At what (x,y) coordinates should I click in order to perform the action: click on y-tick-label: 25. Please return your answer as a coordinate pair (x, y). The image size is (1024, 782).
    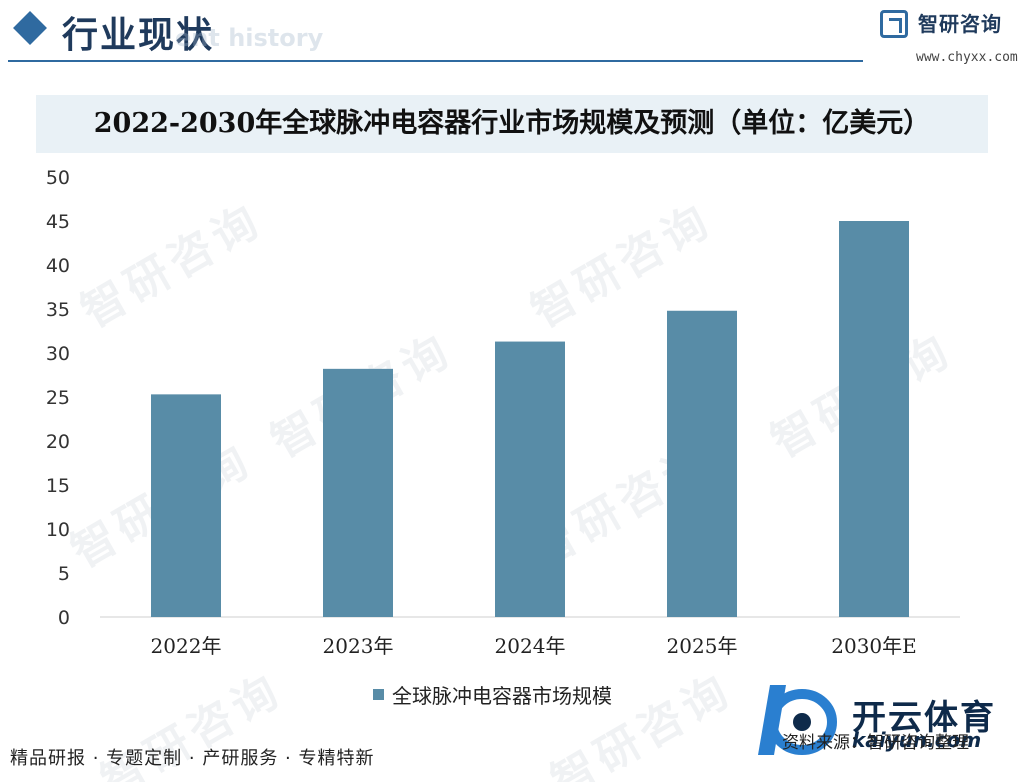
    Looking at the image, I should click on (58, 398).